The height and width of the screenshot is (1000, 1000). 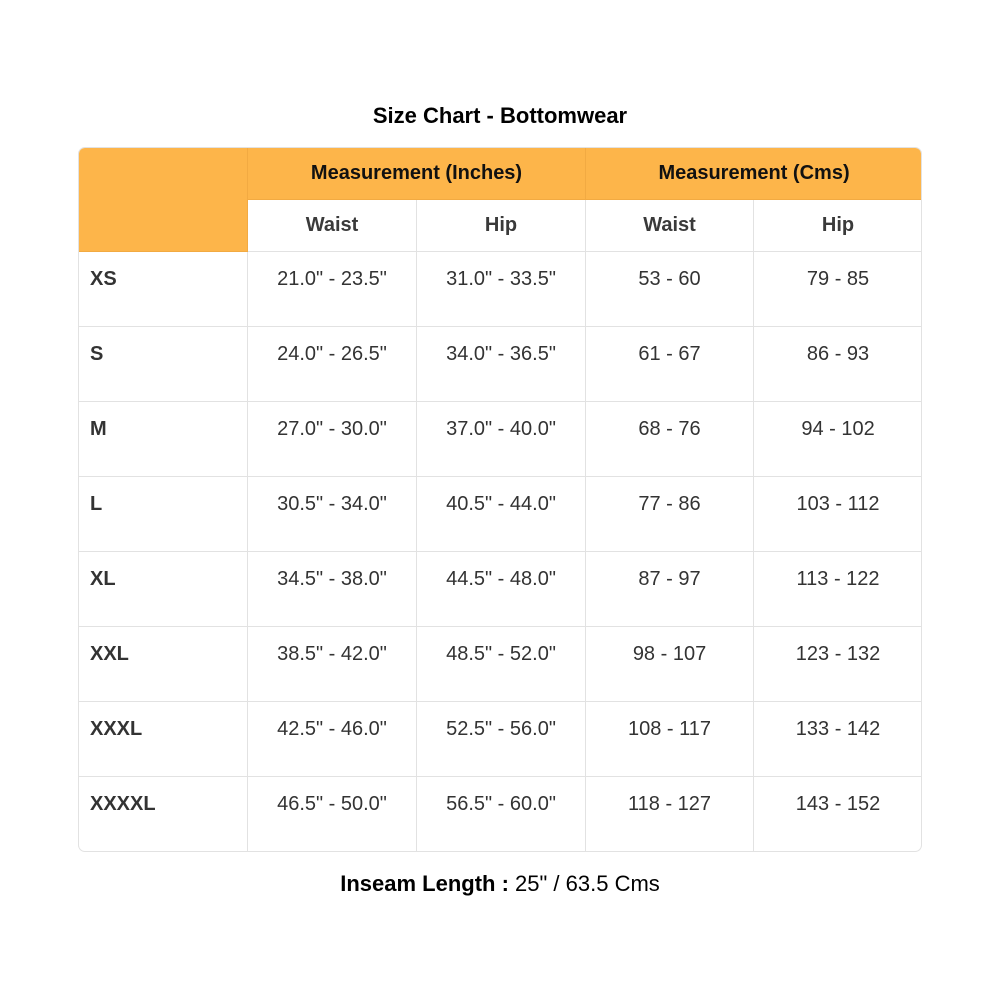 What do you see at coordinates (332, 589) in the screenshot?
I see `cell-in-waist: 34.5" - 38.0"` at bounding box center [332, 589].